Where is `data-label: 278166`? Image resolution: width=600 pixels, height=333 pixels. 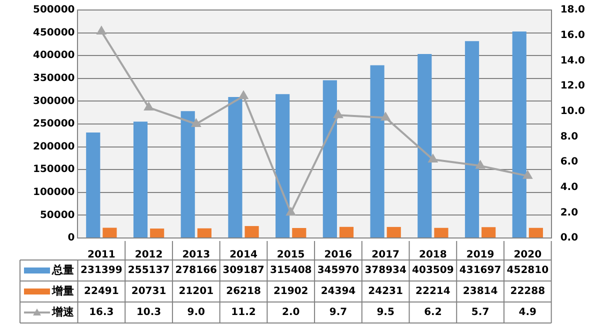
data-label: 278166 is located at coordinates (196, 270).